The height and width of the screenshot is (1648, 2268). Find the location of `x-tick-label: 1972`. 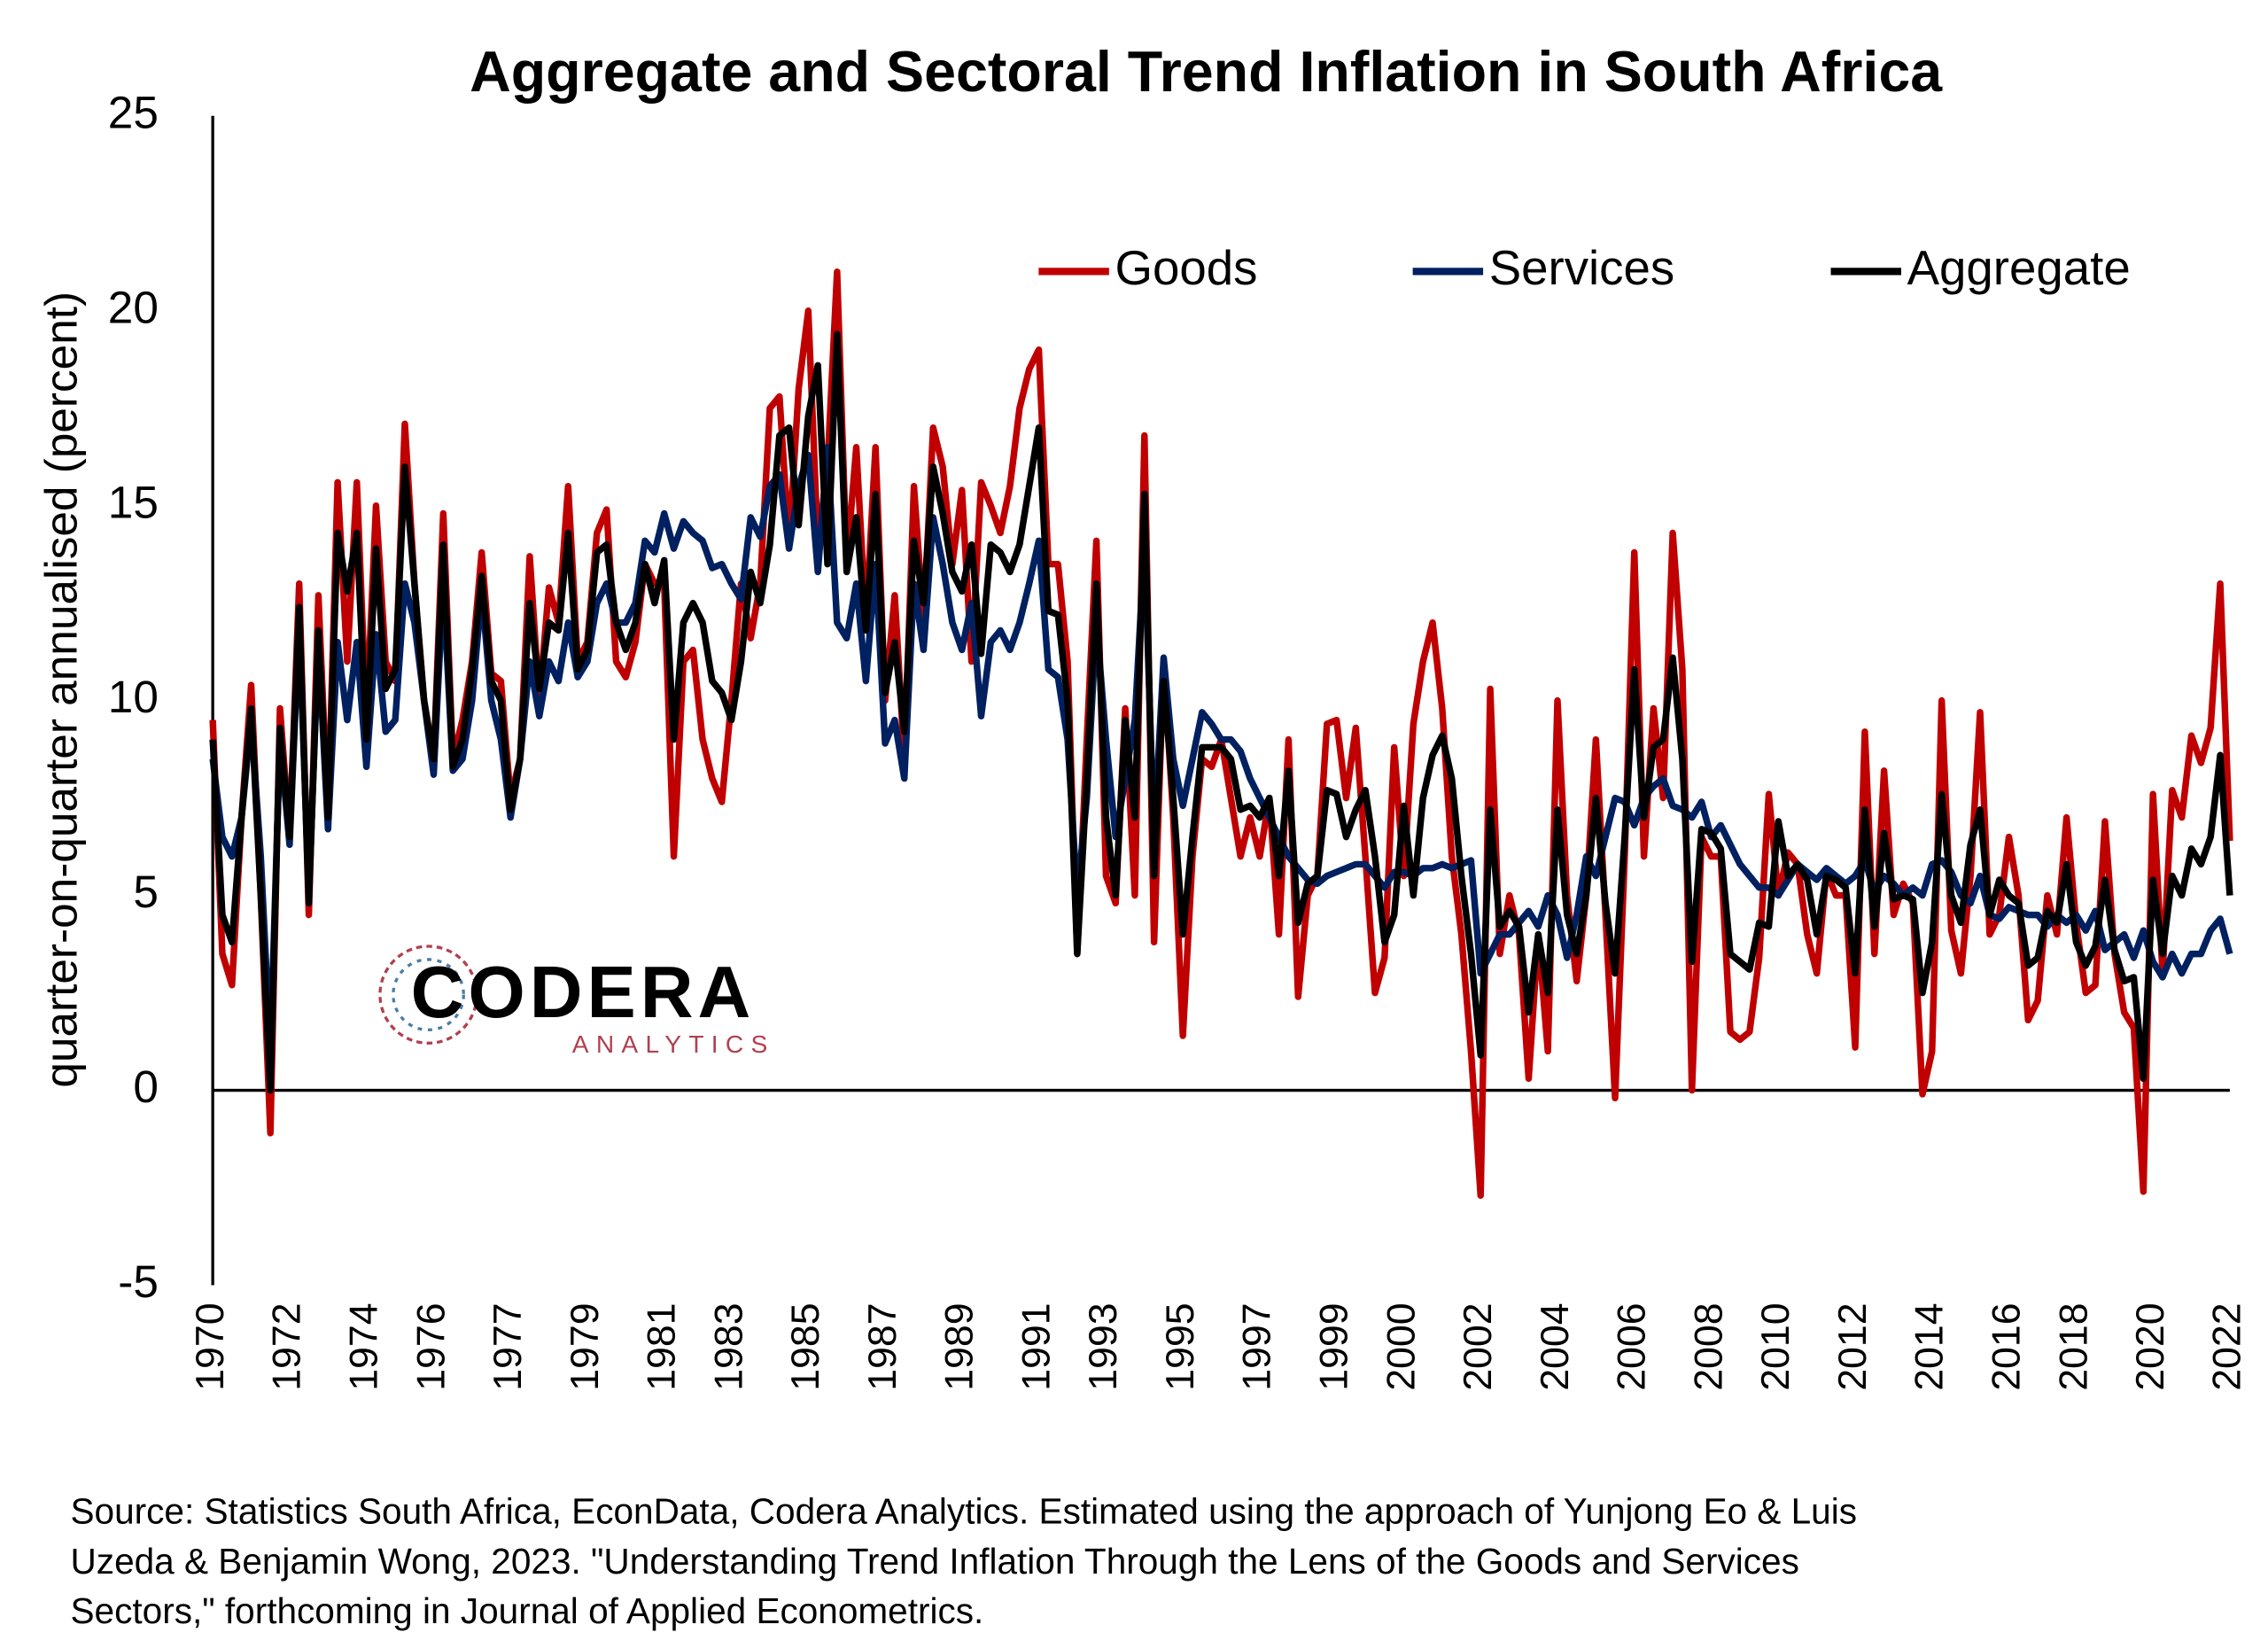

x-tick-label: 1972 is located at coordinates (287, 1346).